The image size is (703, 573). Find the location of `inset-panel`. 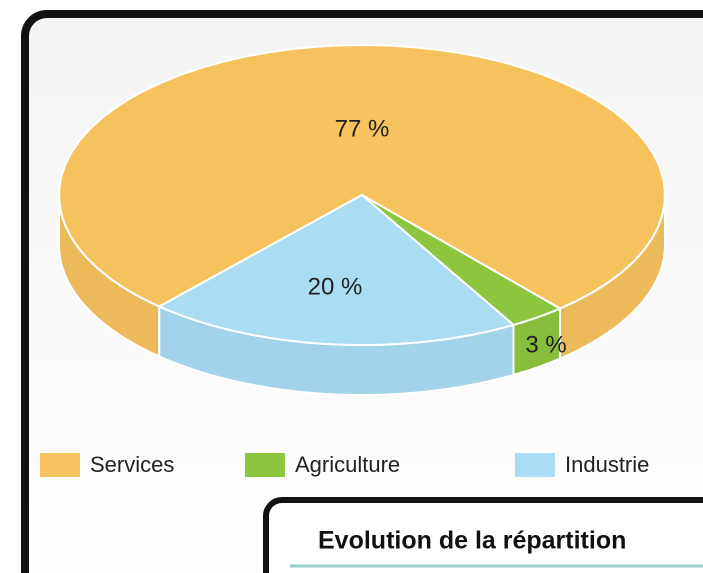

inset-panel is located at coordinates (483, 535).